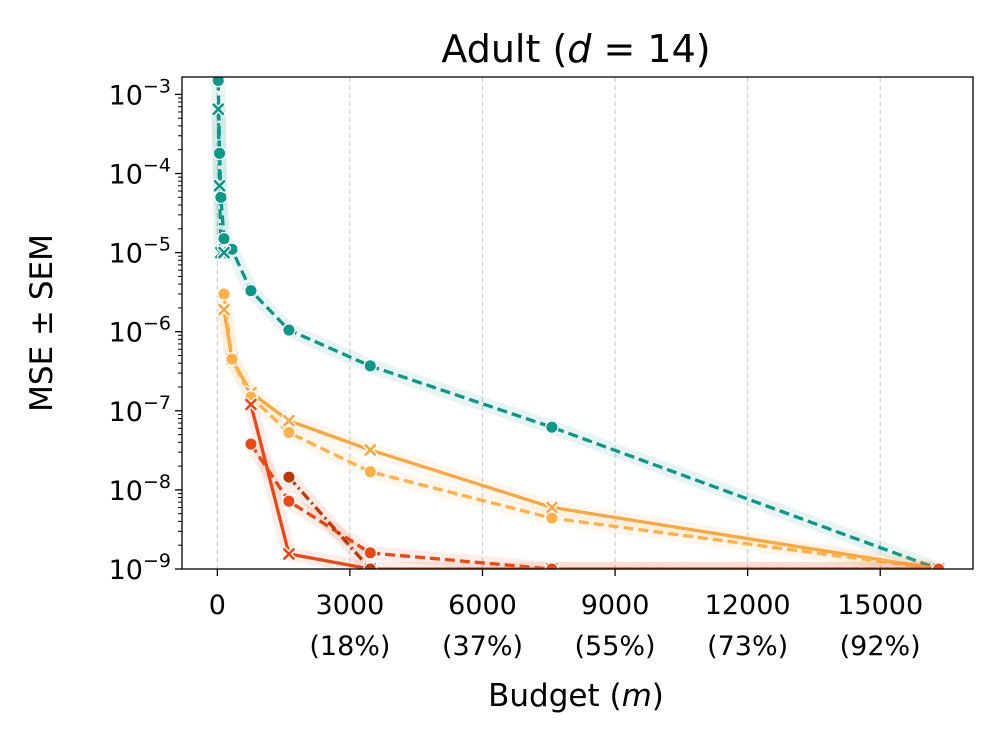  What do you see at coordinates (504, 49) in the screenshot?
I see `title-prefix: Adult (` at bounding box center [504, 49].